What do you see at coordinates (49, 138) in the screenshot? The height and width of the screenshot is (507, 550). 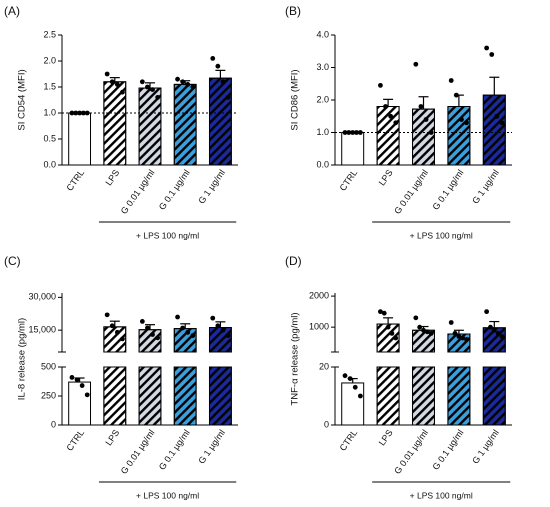 I see `y-tick-label: 0.5` at bounding box center [49, 138].